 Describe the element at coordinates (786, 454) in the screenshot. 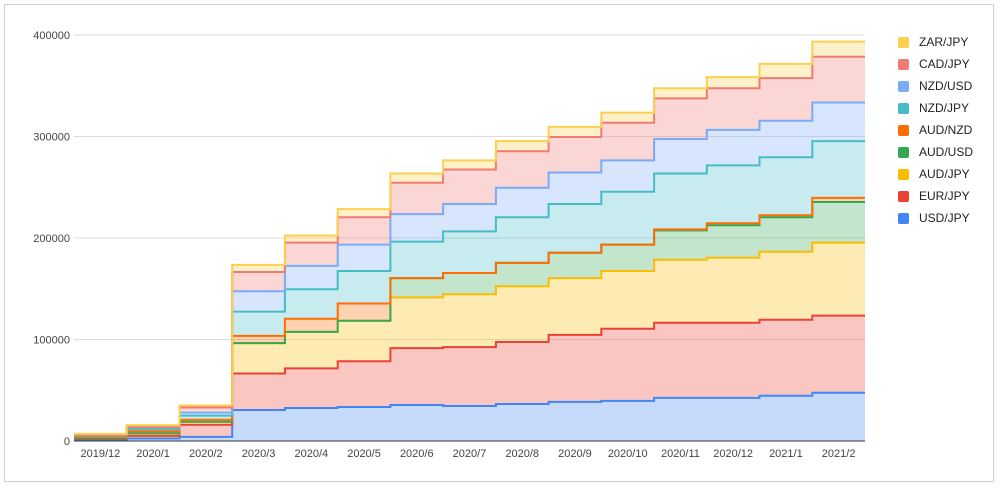

I see `x-tick-label: 2021/1` at that location.